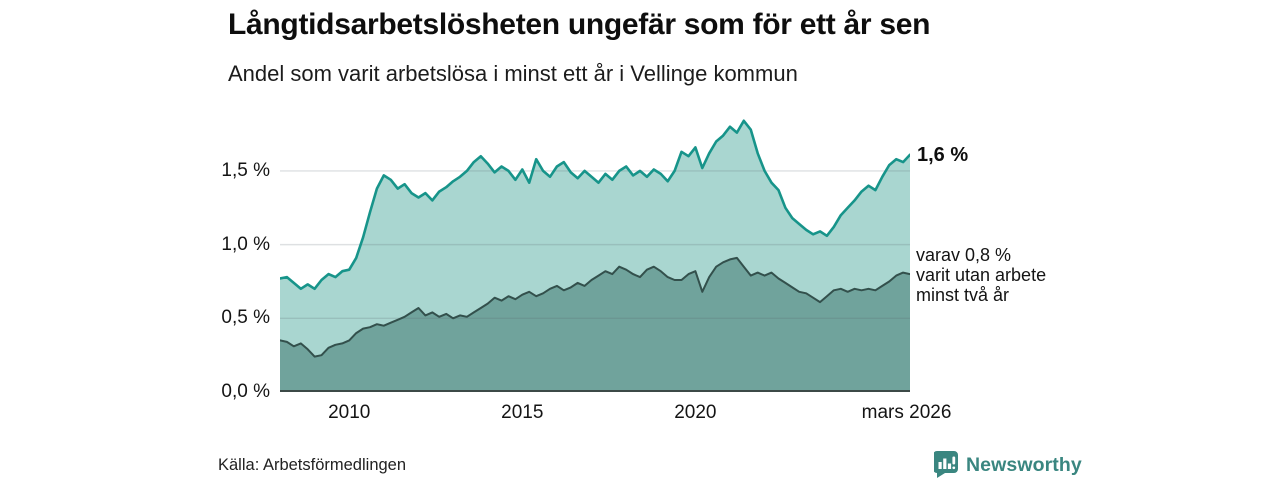  I want to click on newsworthy-icon, so click(946, 465).